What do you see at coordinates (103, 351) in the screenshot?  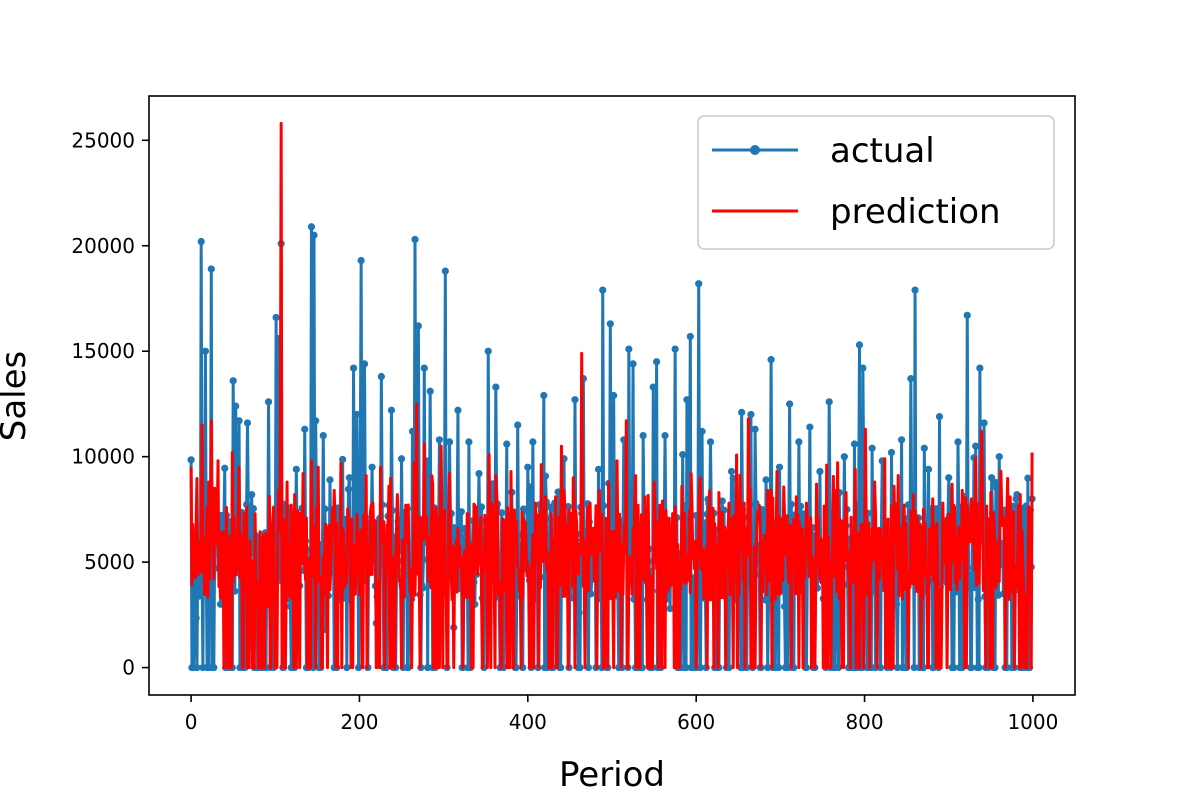 I see `y-tick-label: 15000` at bounding box center [103, 351].